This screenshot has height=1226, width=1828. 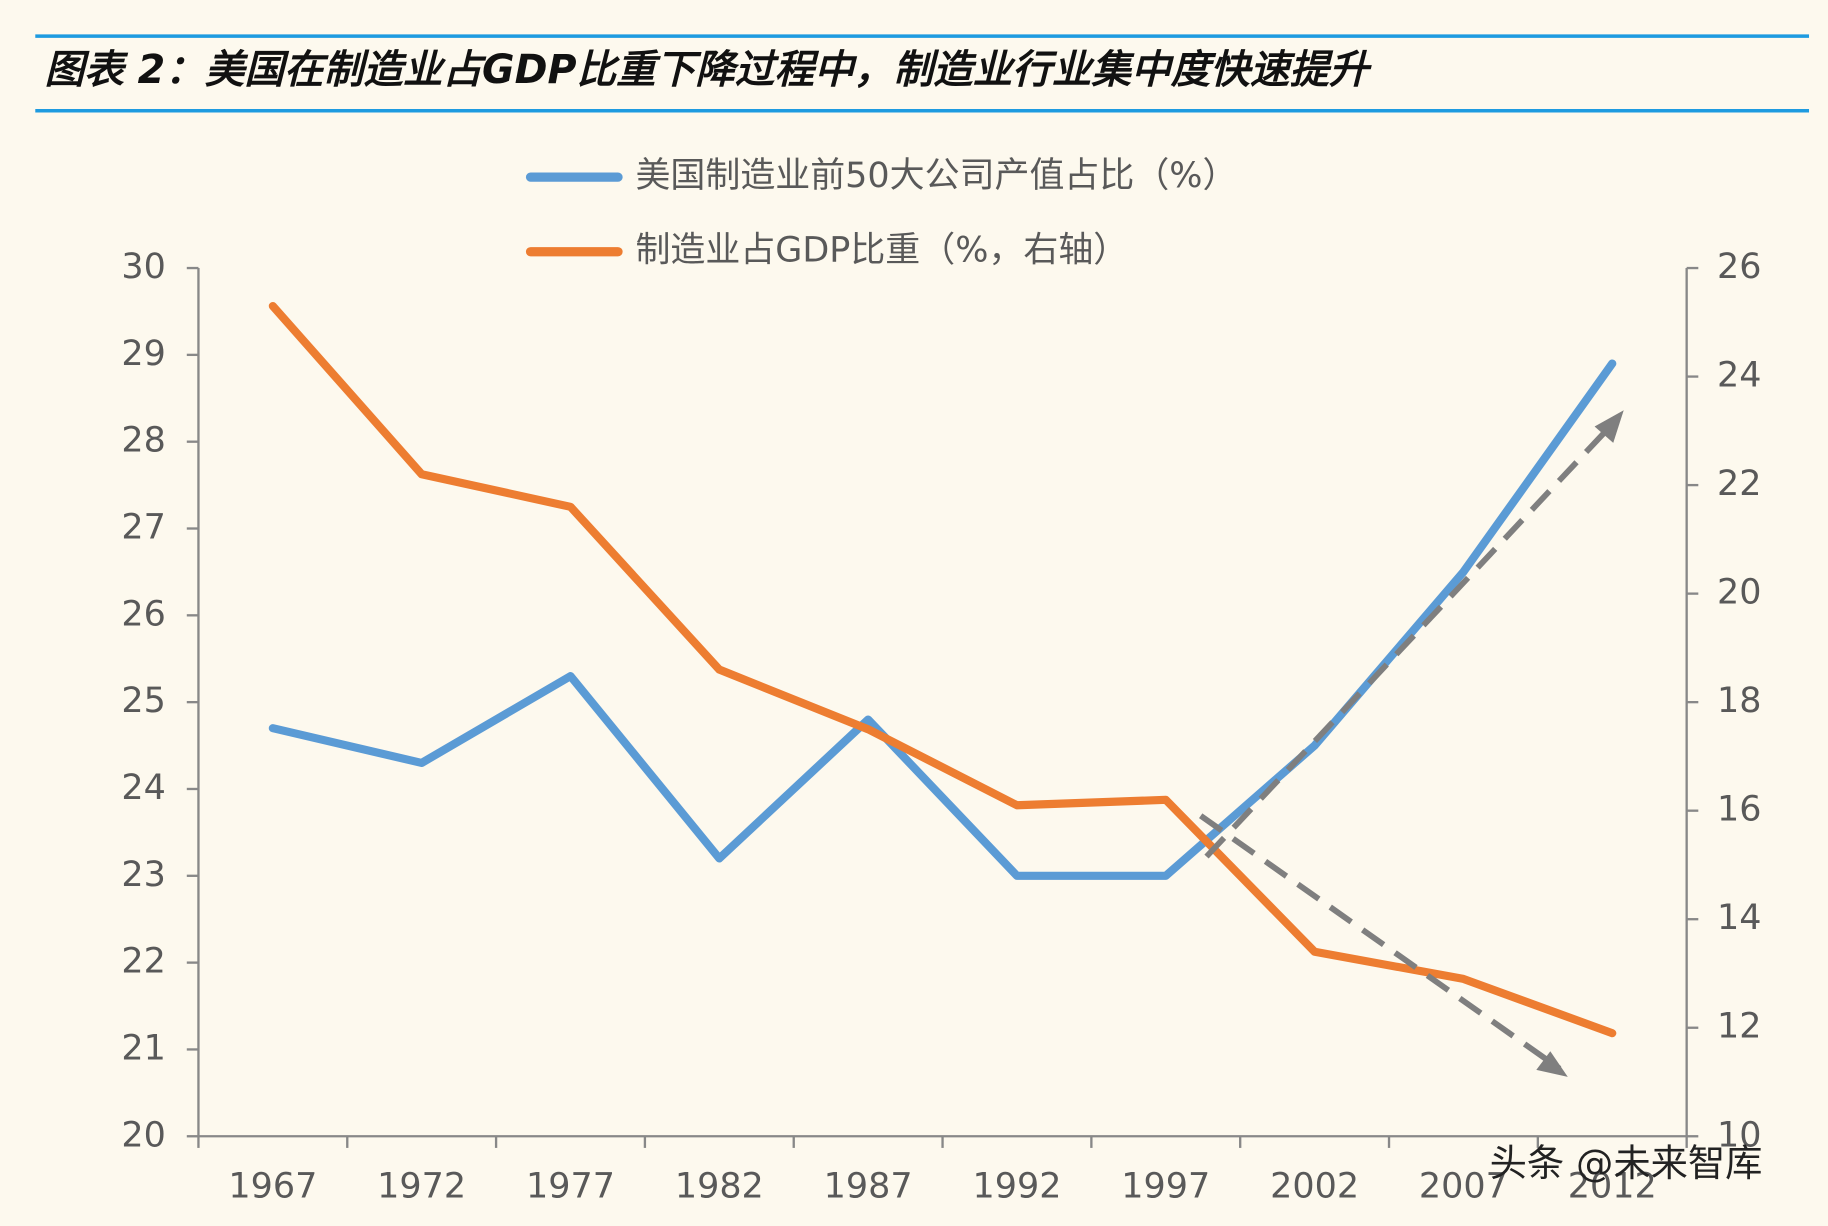 What do you see at coordinates (1016, 1187) in the screenshot?
I see `x-tick-label: 1992` at bounding box center [1016, 1187].